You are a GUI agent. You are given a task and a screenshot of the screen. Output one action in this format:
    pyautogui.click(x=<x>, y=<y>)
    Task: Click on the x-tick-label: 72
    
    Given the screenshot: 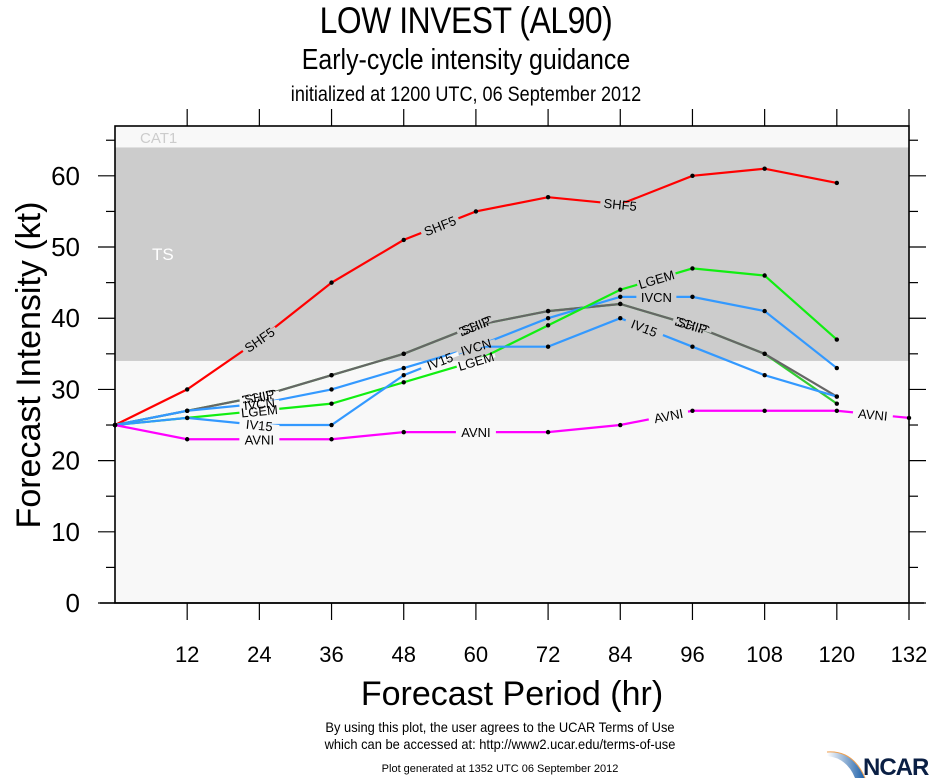 What is the action you would take?
    pyautogui.click(x=548, y=654)
    